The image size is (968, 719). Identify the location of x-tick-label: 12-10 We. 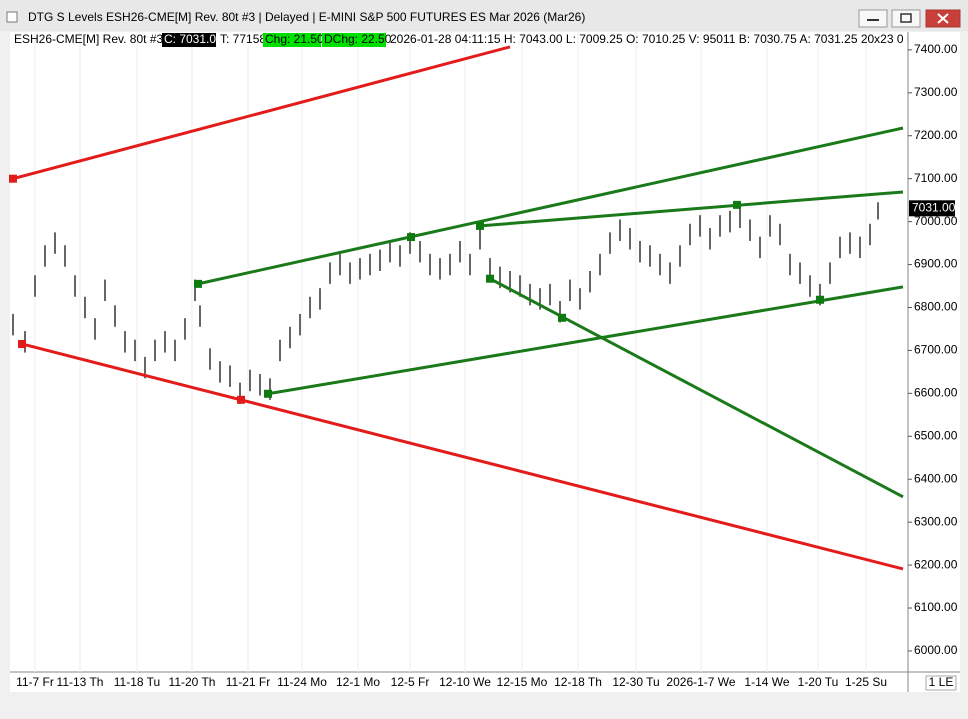
(465, 682).